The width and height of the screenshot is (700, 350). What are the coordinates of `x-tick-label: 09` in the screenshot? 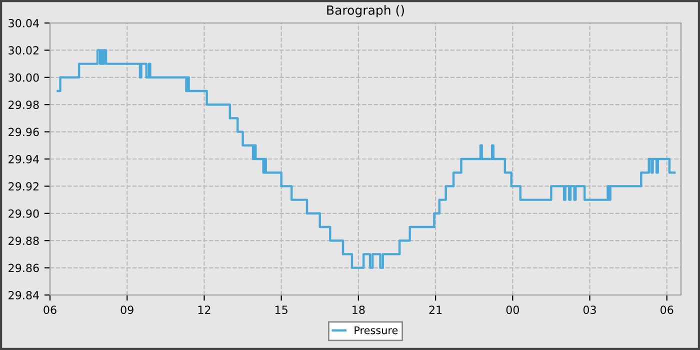 It's located at (127, 310).